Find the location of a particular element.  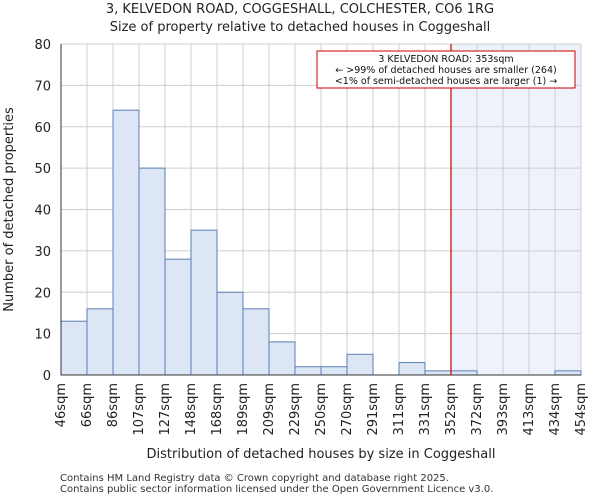

x-tick-label: 372sqm is located at coordinates (477, 409).